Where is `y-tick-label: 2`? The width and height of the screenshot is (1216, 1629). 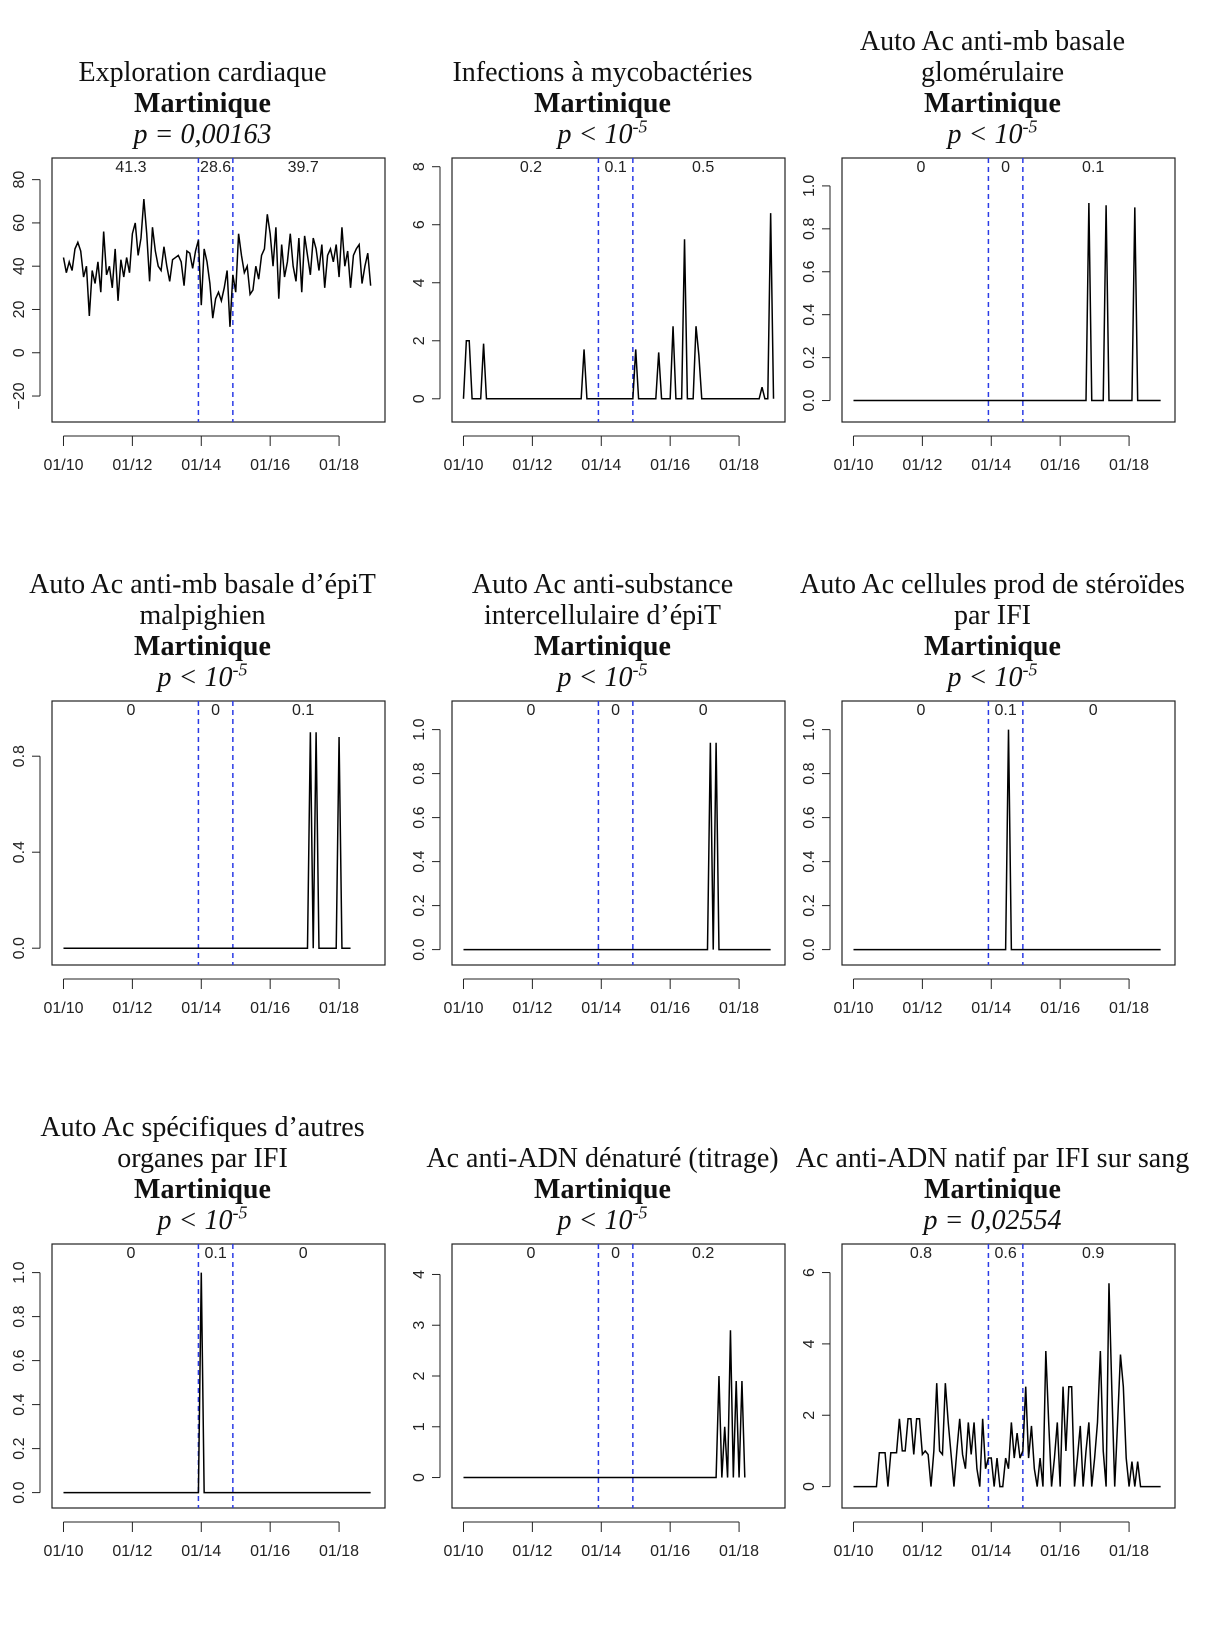
y-tick-label: 2 is located at coordinates (419, 340).